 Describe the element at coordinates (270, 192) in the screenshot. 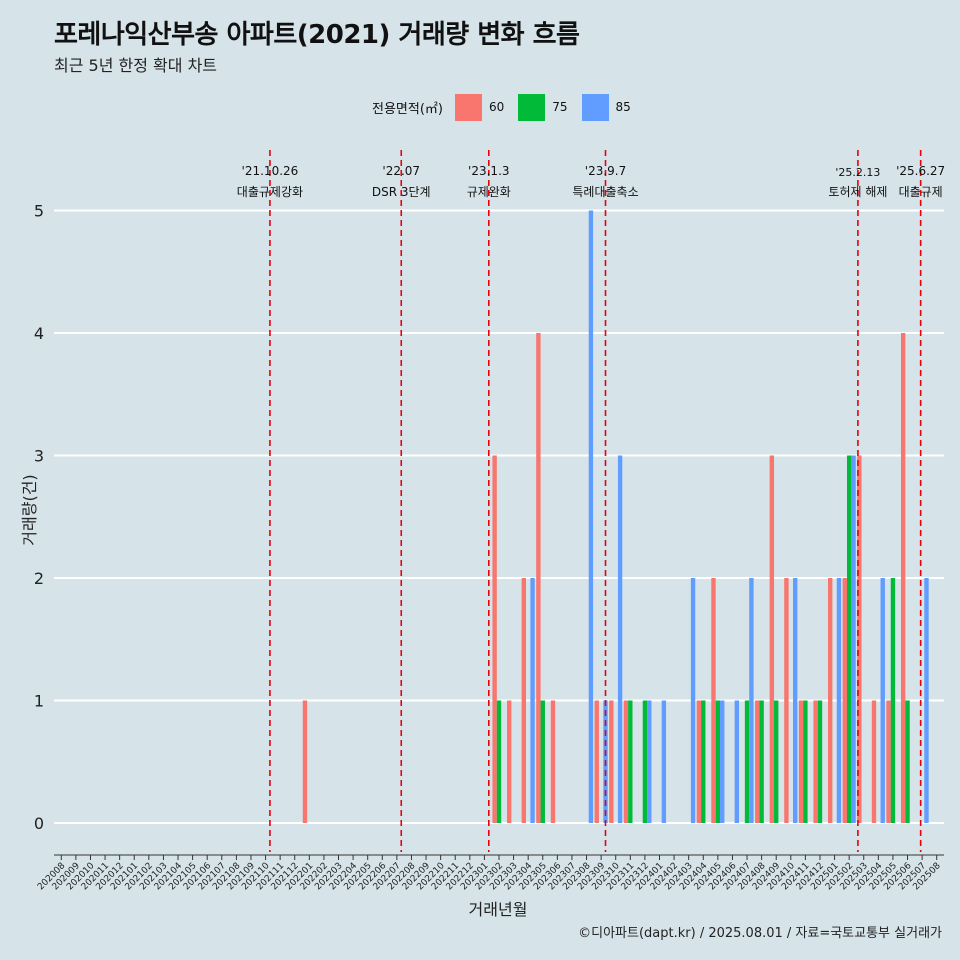

I see `event-label: 대출규제강화` at that location.